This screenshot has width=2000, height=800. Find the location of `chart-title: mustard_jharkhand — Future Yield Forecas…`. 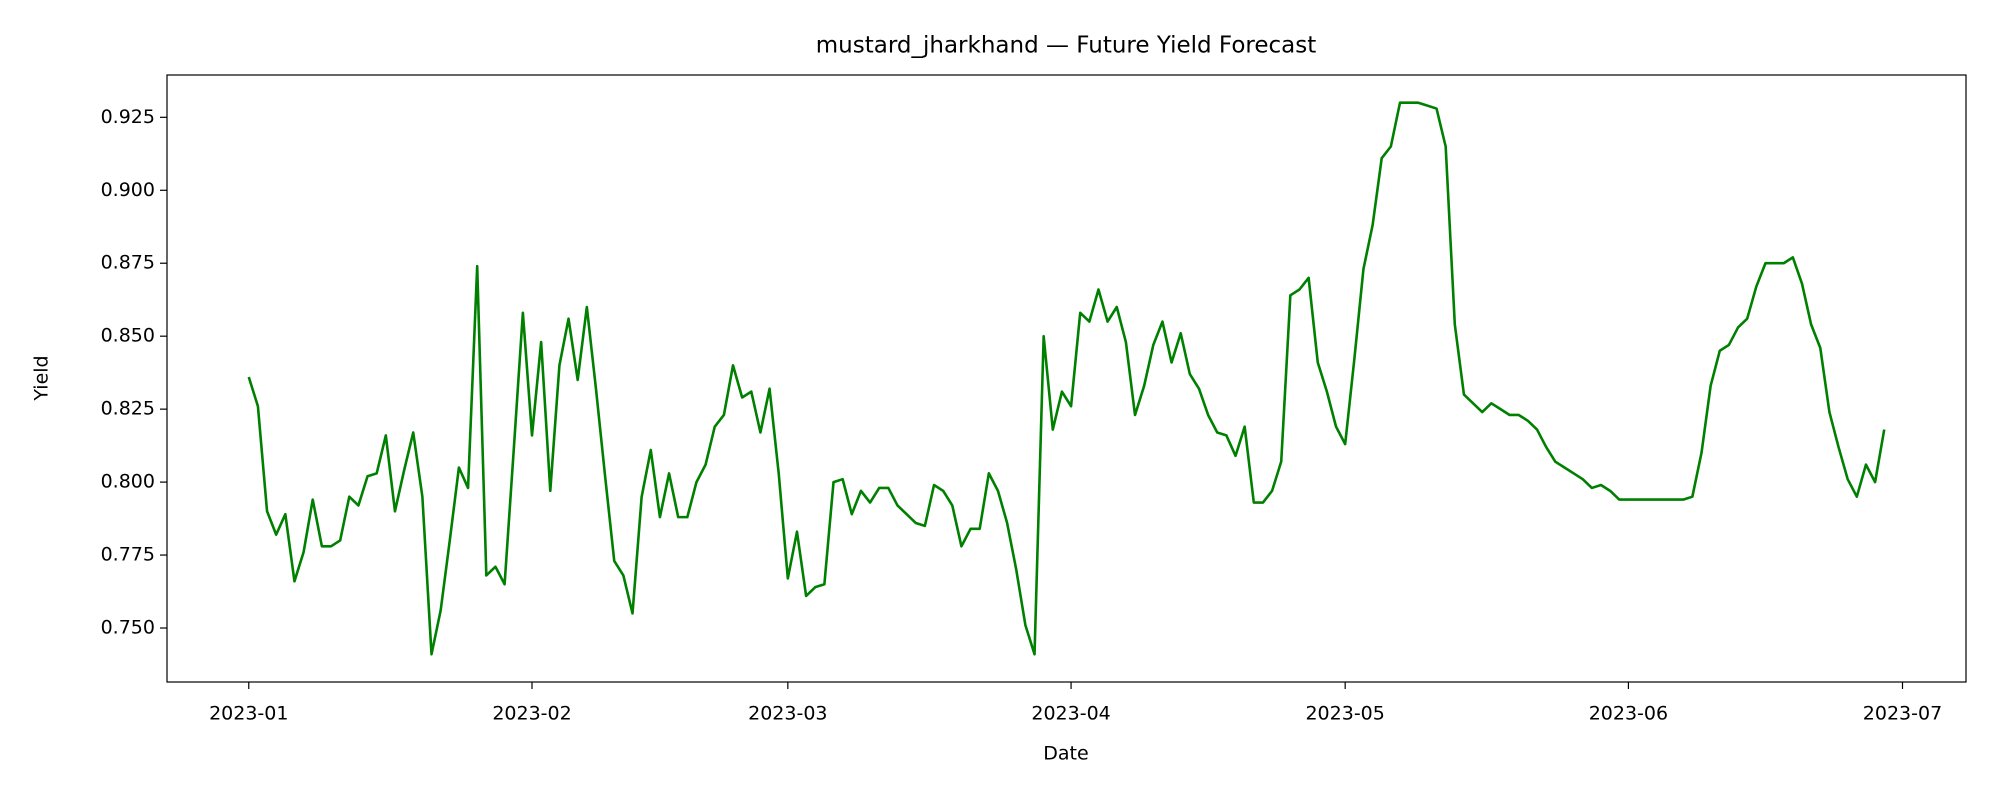

chart-title: mustard_jharkhand — Future Yield Forecas… is located at coordinates (1066, 46).